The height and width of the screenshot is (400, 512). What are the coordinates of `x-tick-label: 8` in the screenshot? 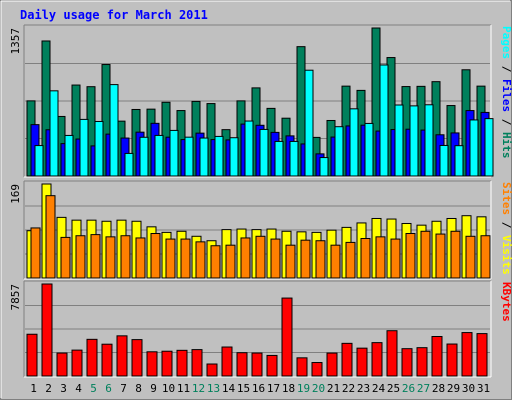 It's located at (138, 388).